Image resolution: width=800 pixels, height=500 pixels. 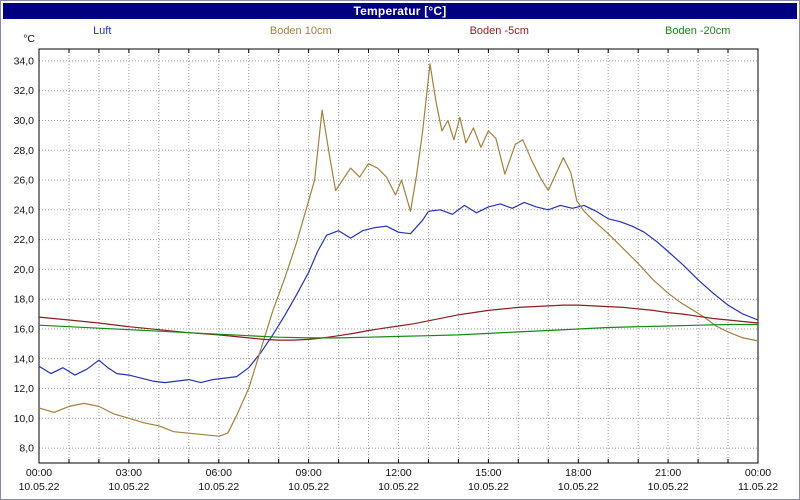 I want to click on legend-item-luft: Luft, so click(x=102, y=31).